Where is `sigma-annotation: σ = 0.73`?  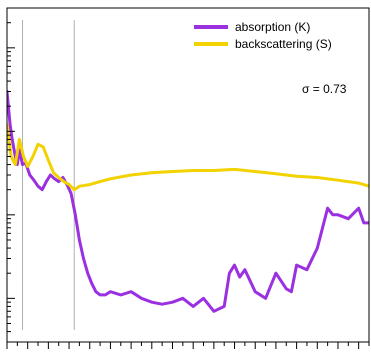
sigma-annotation: σ = 0.73 is located at coordinates (324, 89).